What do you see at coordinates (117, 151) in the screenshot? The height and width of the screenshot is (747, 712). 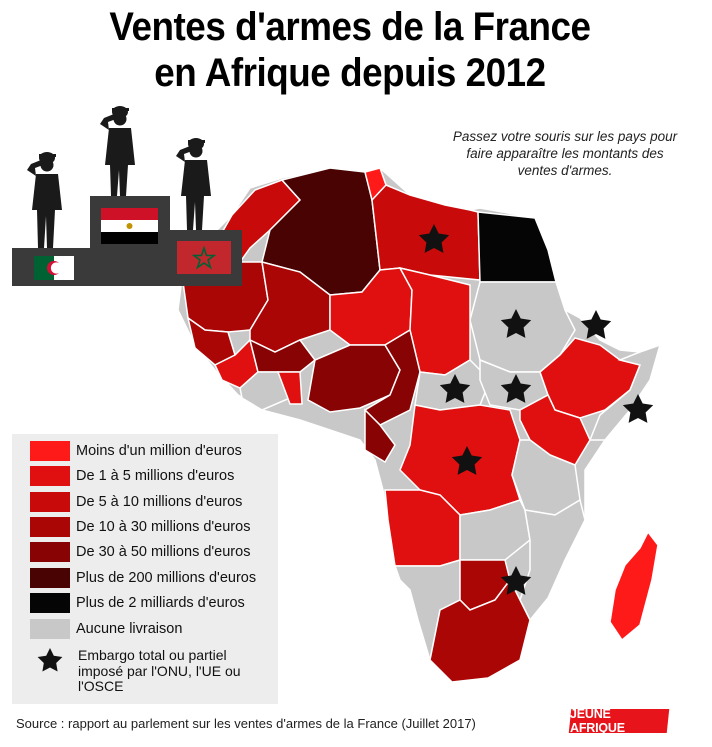 I see `soldier-first` at bounding box center [117, 151].